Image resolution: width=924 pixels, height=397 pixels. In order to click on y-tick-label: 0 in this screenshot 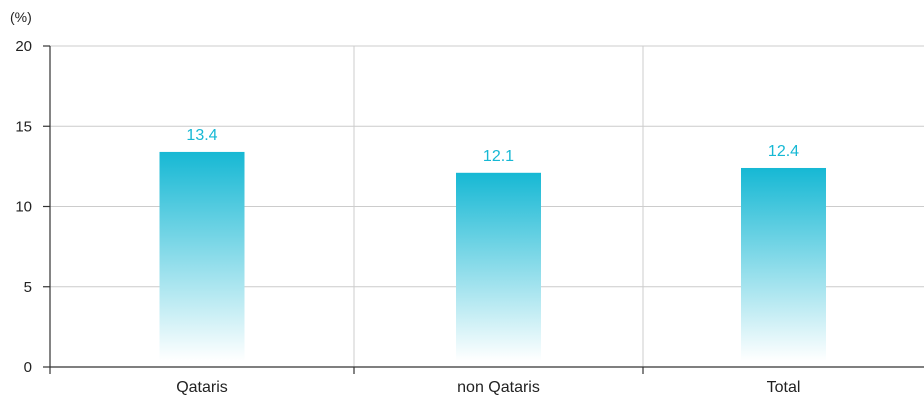, I will do `click(28, 367)`.